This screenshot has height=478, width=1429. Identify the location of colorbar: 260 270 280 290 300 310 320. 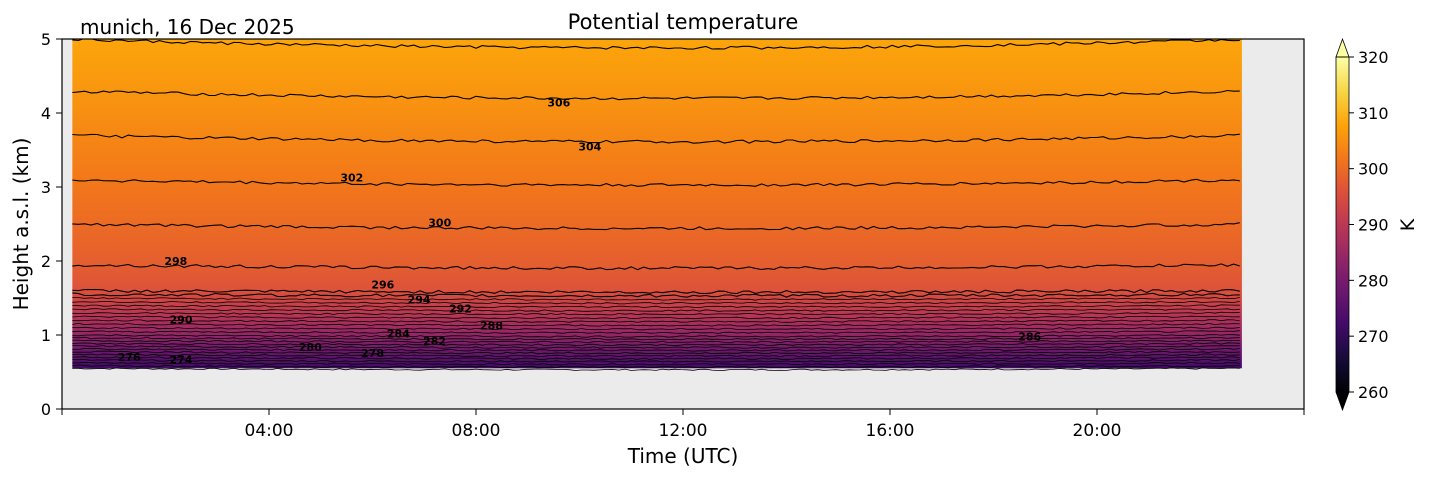
(1362, 224).